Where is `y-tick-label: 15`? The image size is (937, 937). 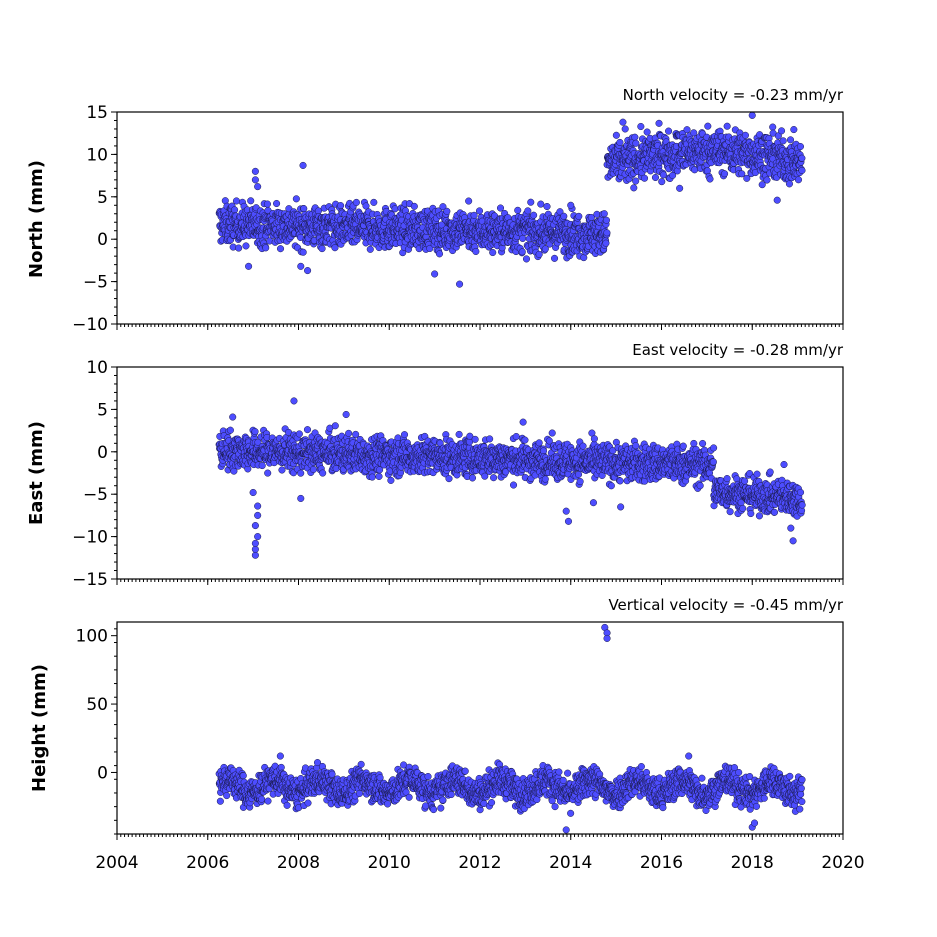
y-tick-label: 15 is located at coordinates (97, 113).